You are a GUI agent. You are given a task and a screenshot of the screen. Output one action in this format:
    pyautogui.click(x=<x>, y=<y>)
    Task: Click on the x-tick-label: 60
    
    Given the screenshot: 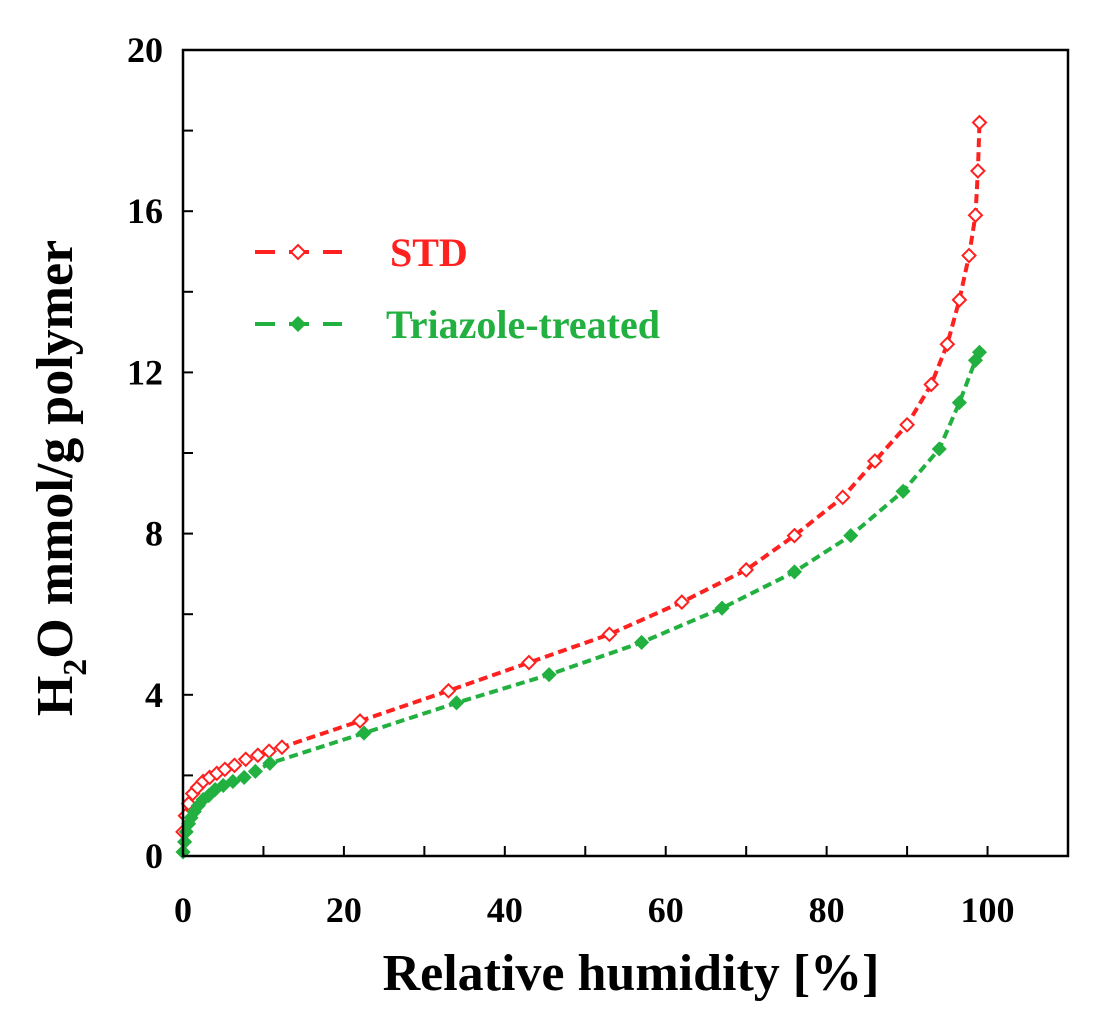 What is the action you would take?
    pyautogui.click(x=666, y=910)
    